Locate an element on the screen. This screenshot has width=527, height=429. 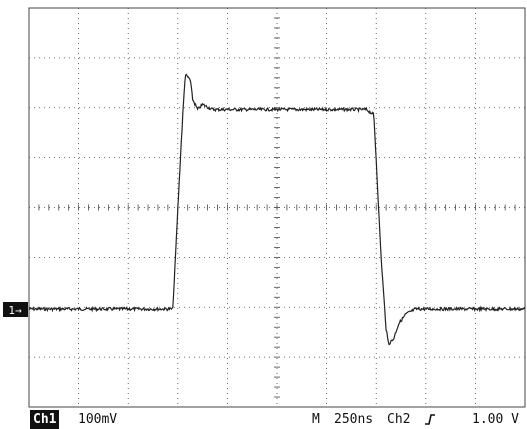
acquisition-mode: M is located at coordinates (316, 419).